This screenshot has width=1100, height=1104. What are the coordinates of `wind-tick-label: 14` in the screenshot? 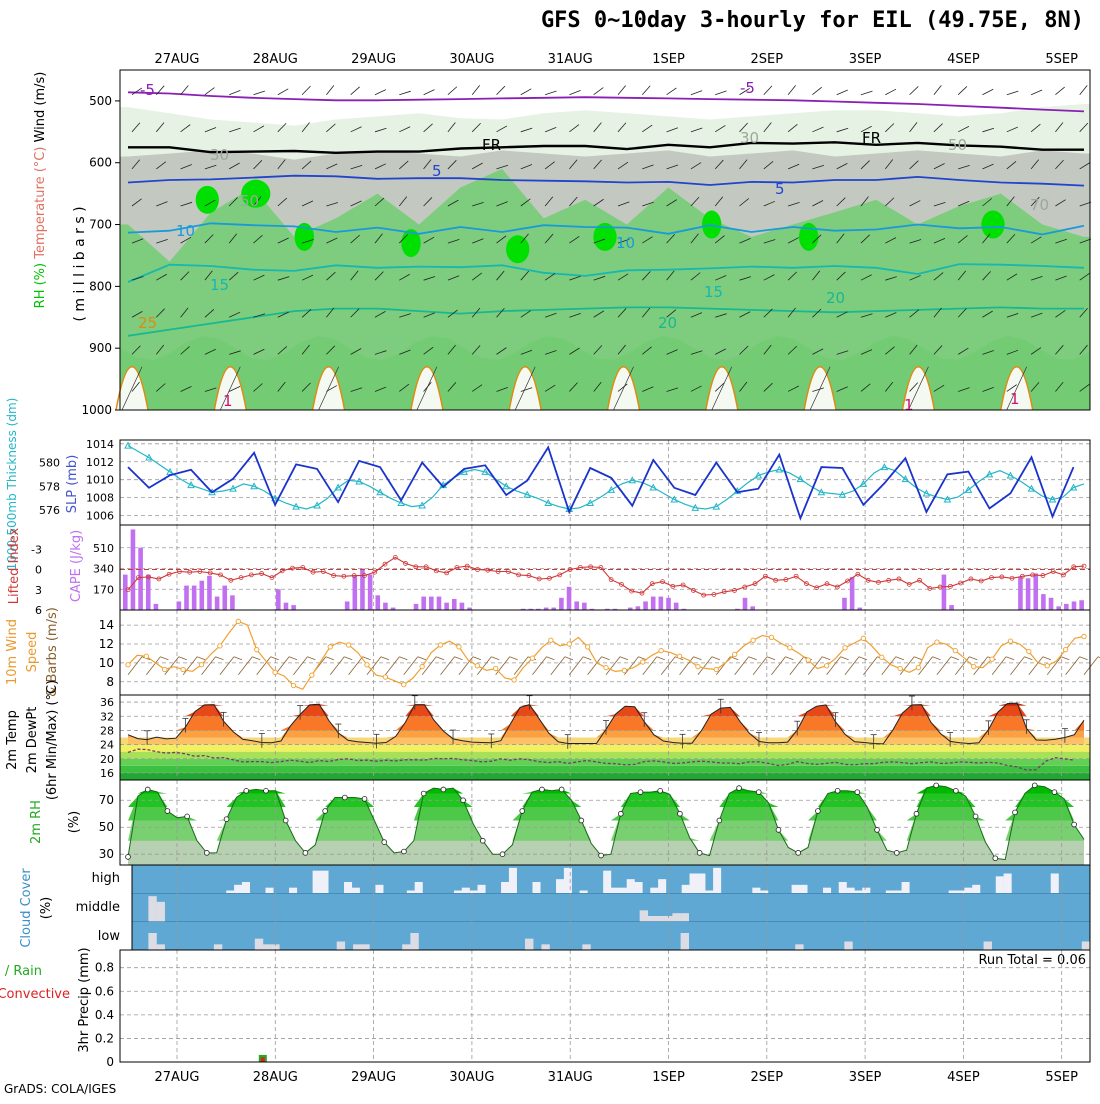 It's located at (106, 625).